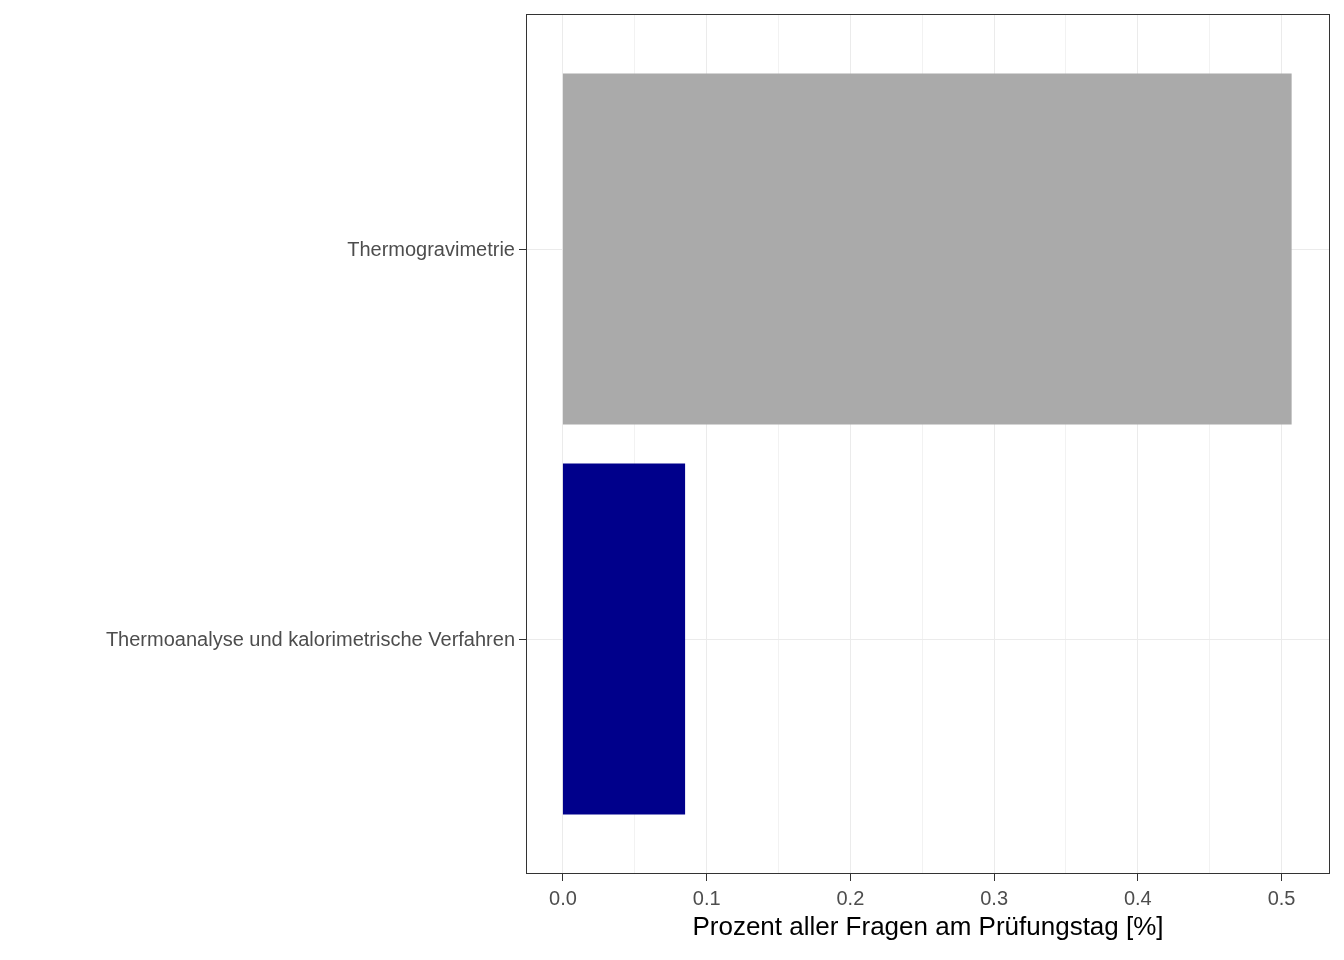  What do you see at coordinates (1281, 898) in the screenshot?
I see `x-tick-label: 0.5` at bounding box center [1281, 898].